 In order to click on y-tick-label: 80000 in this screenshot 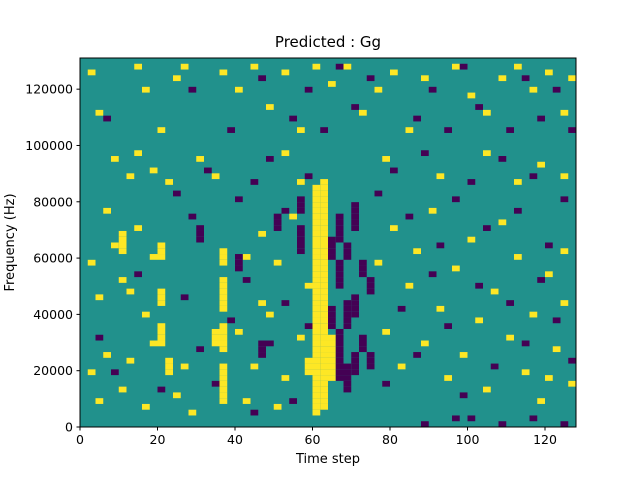, I will do `click(53, 201)`.